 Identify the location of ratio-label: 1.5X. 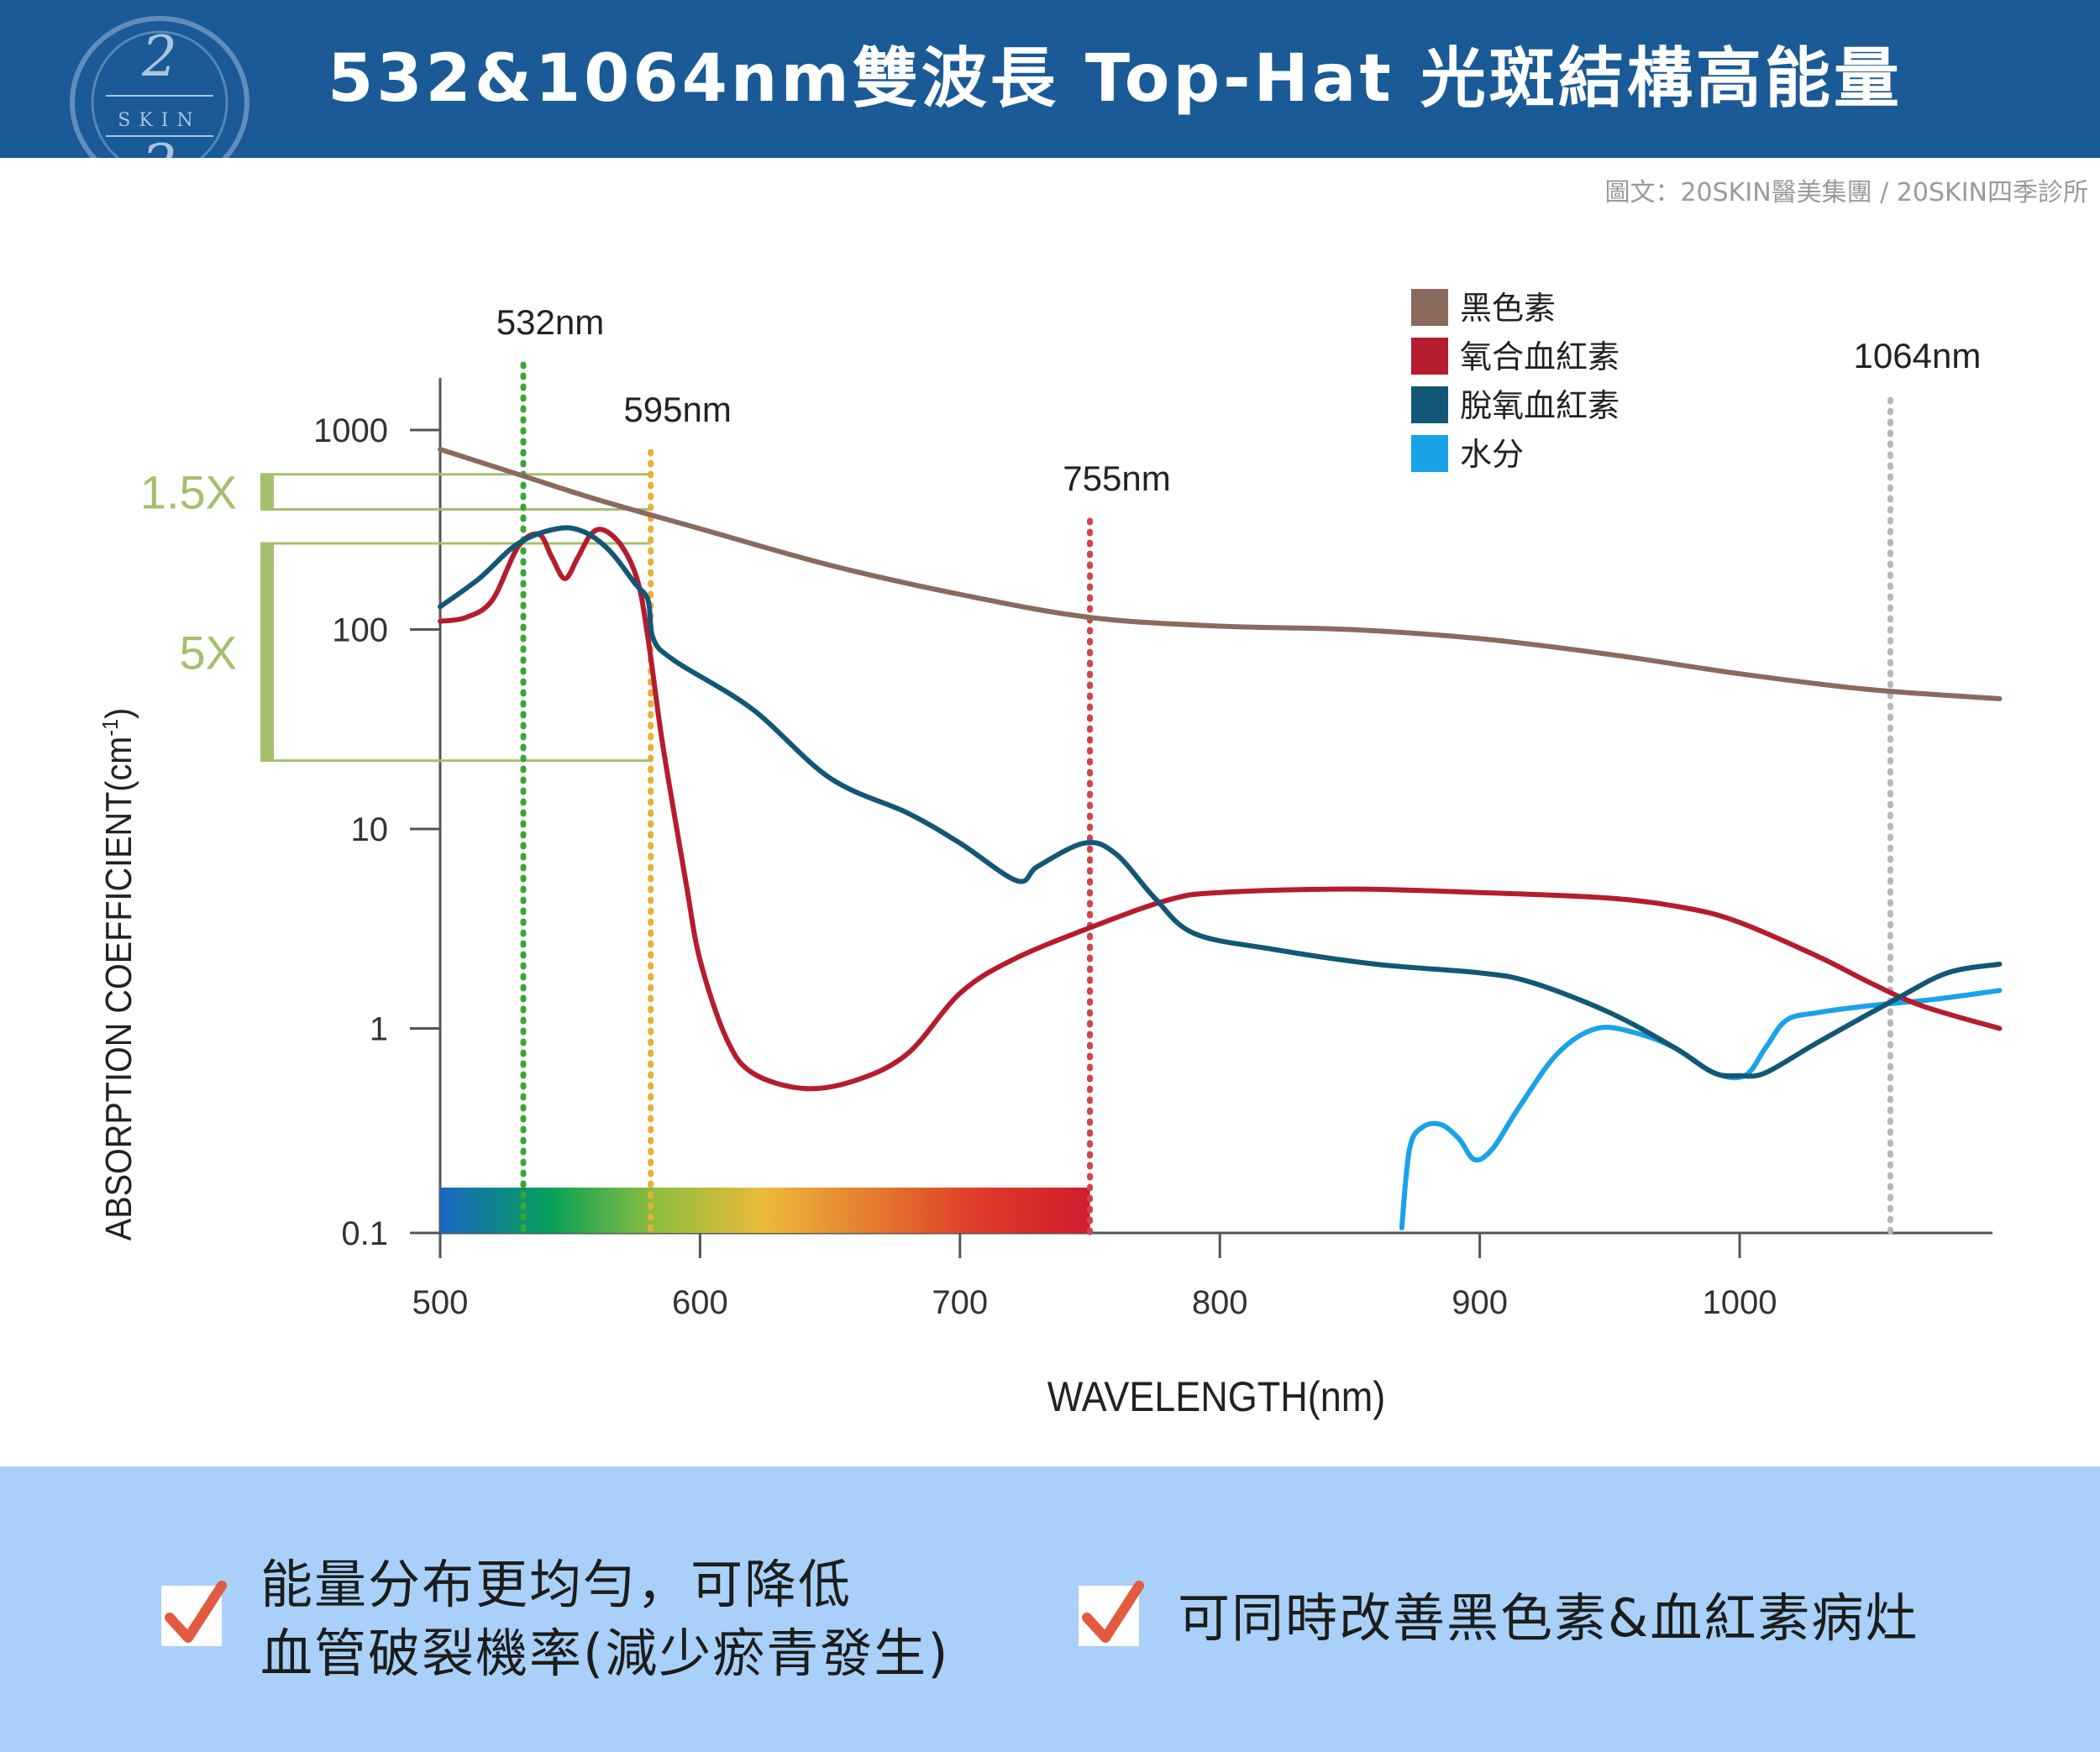
(188, 492).